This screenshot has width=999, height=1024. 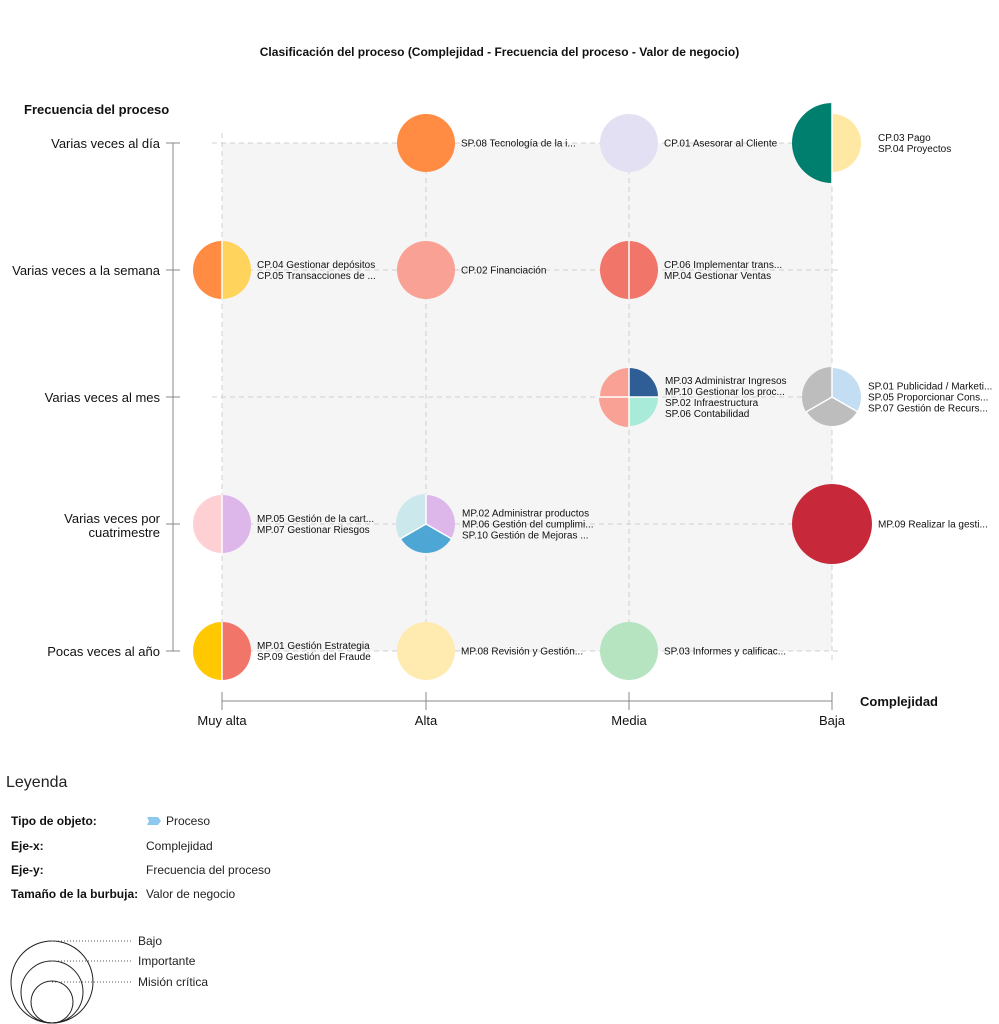 I want to click on y-tick-label: Varias veces al día, so click(x=106, y=143).